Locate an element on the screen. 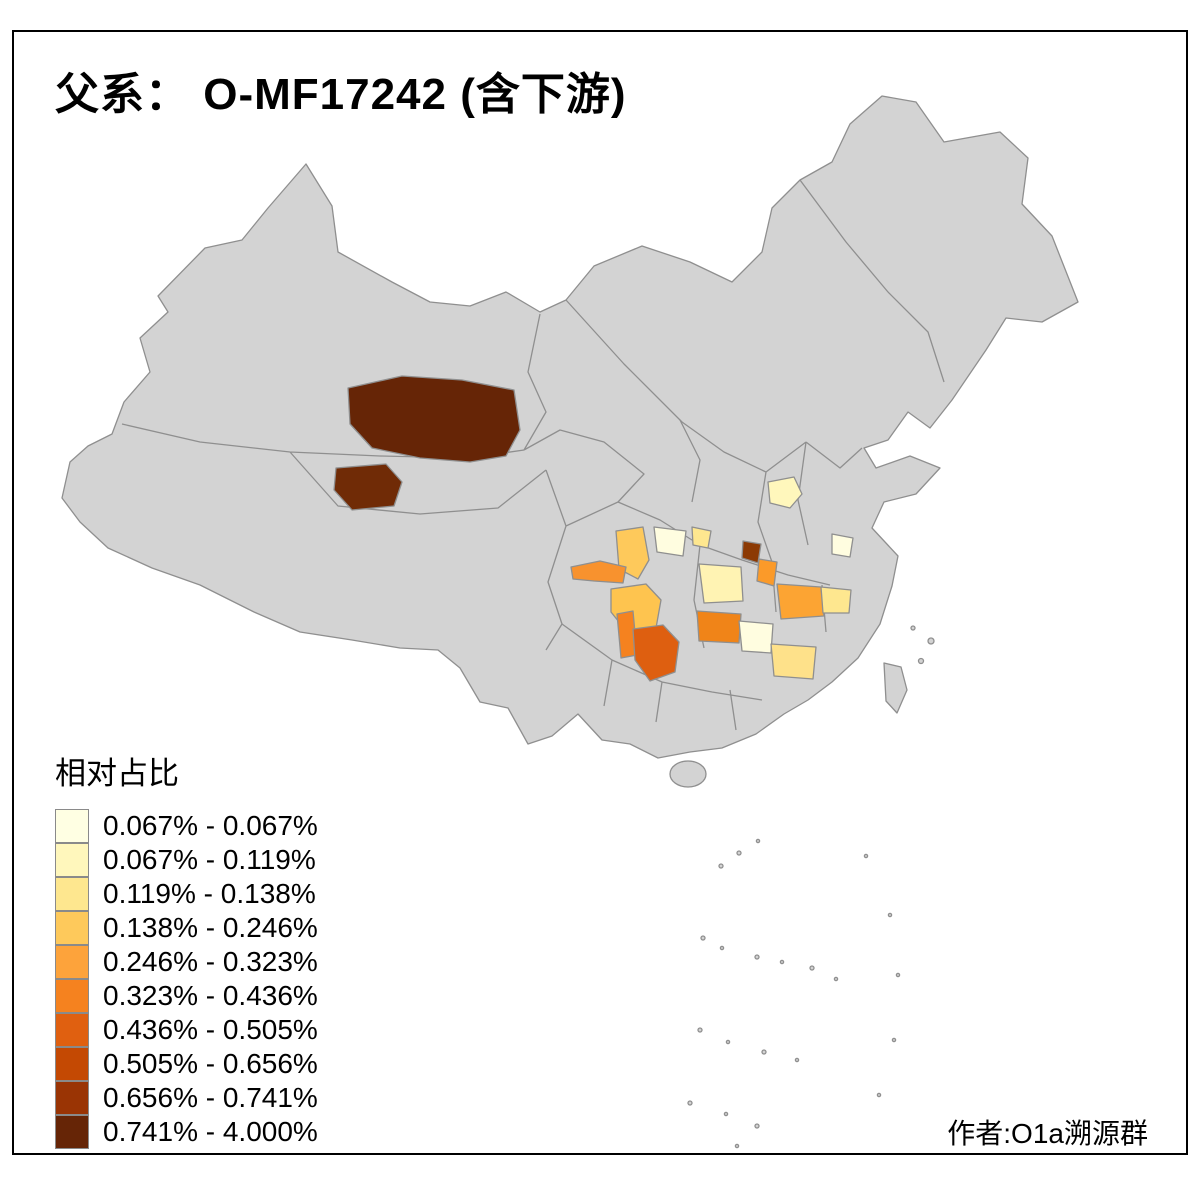 This screenshot has width=1200, height=1200. legend-row: 0.067% - 0.119% is located at coordinates (186, 860).